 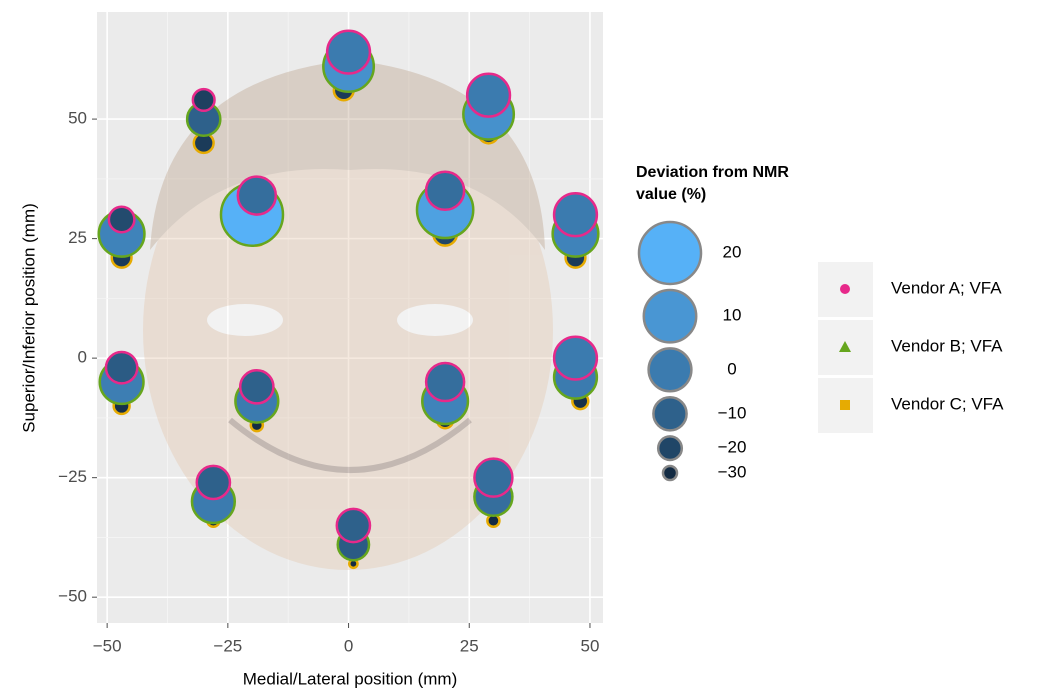 What do you see at coordinates (590, 645) in the screenshot?
I see `x-tick-label: 50` at bounding box center [590, 645].